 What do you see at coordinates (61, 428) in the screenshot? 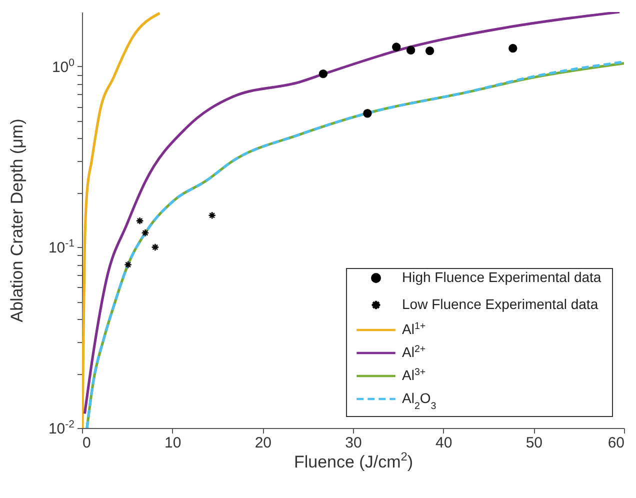
I see `y-tick-label: 10$^{-2}$` at bounding box center [61, 428].